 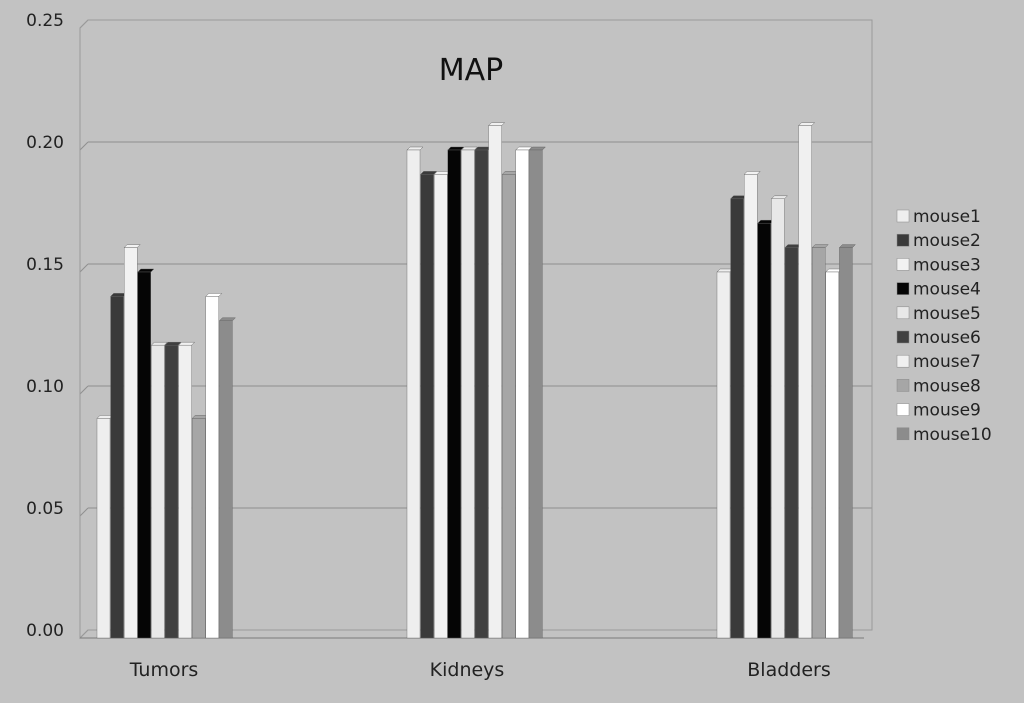 What do you see at coordinates (45, 143) in the screenshot?
I see `y-tick-label: 0.20` at bounding box center [45, 143].